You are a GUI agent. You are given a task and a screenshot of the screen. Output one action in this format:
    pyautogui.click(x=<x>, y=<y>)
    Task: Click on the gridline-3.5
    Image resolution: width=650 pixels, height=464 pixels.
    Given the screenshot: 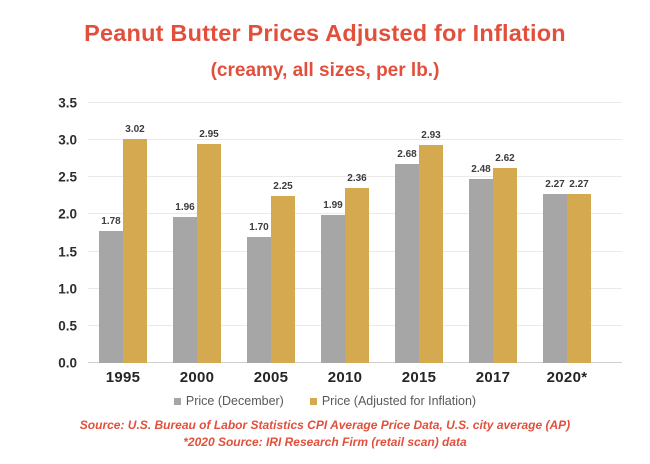 What is the action you would take?
    pyautogui.click(x=355, y=102)
    